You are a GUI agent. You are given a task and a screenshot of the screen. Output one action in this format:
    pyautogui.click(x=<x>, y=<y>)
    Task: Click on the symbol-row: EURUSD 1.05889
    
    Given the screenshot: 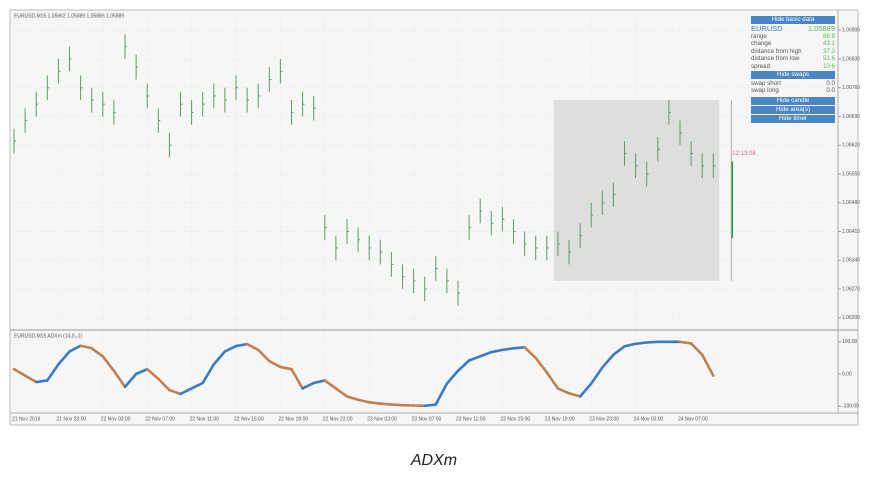 What is the action you would take?
    pyautogui.click(x=793, y=29)
    